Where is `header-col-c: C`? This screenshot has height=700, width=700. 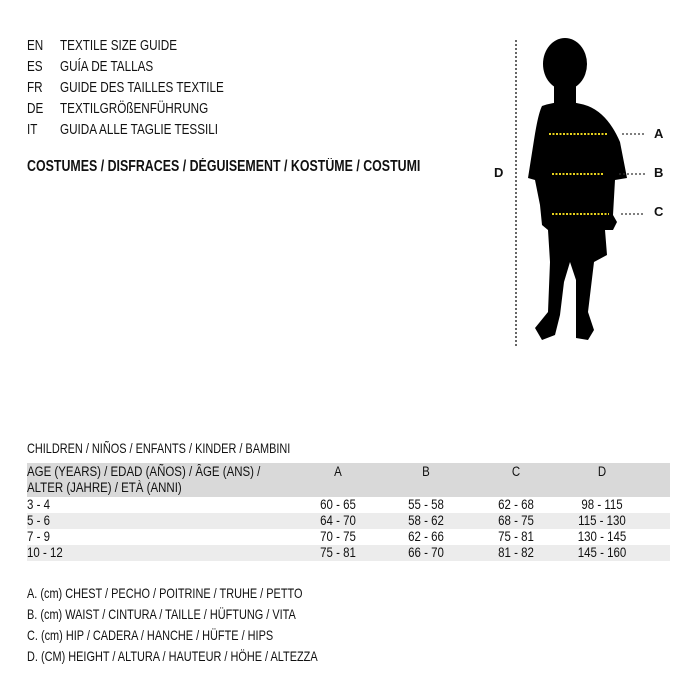 header-col-c: C is located at coordinates (516, 471).